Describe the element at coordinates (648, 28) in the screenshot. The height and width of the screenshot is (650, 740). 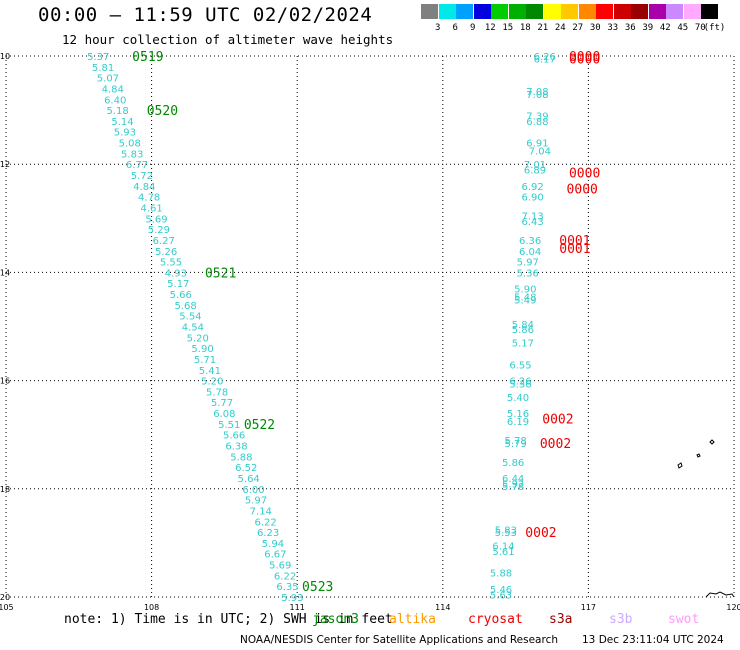
I see `legend-label: 39` at that location.